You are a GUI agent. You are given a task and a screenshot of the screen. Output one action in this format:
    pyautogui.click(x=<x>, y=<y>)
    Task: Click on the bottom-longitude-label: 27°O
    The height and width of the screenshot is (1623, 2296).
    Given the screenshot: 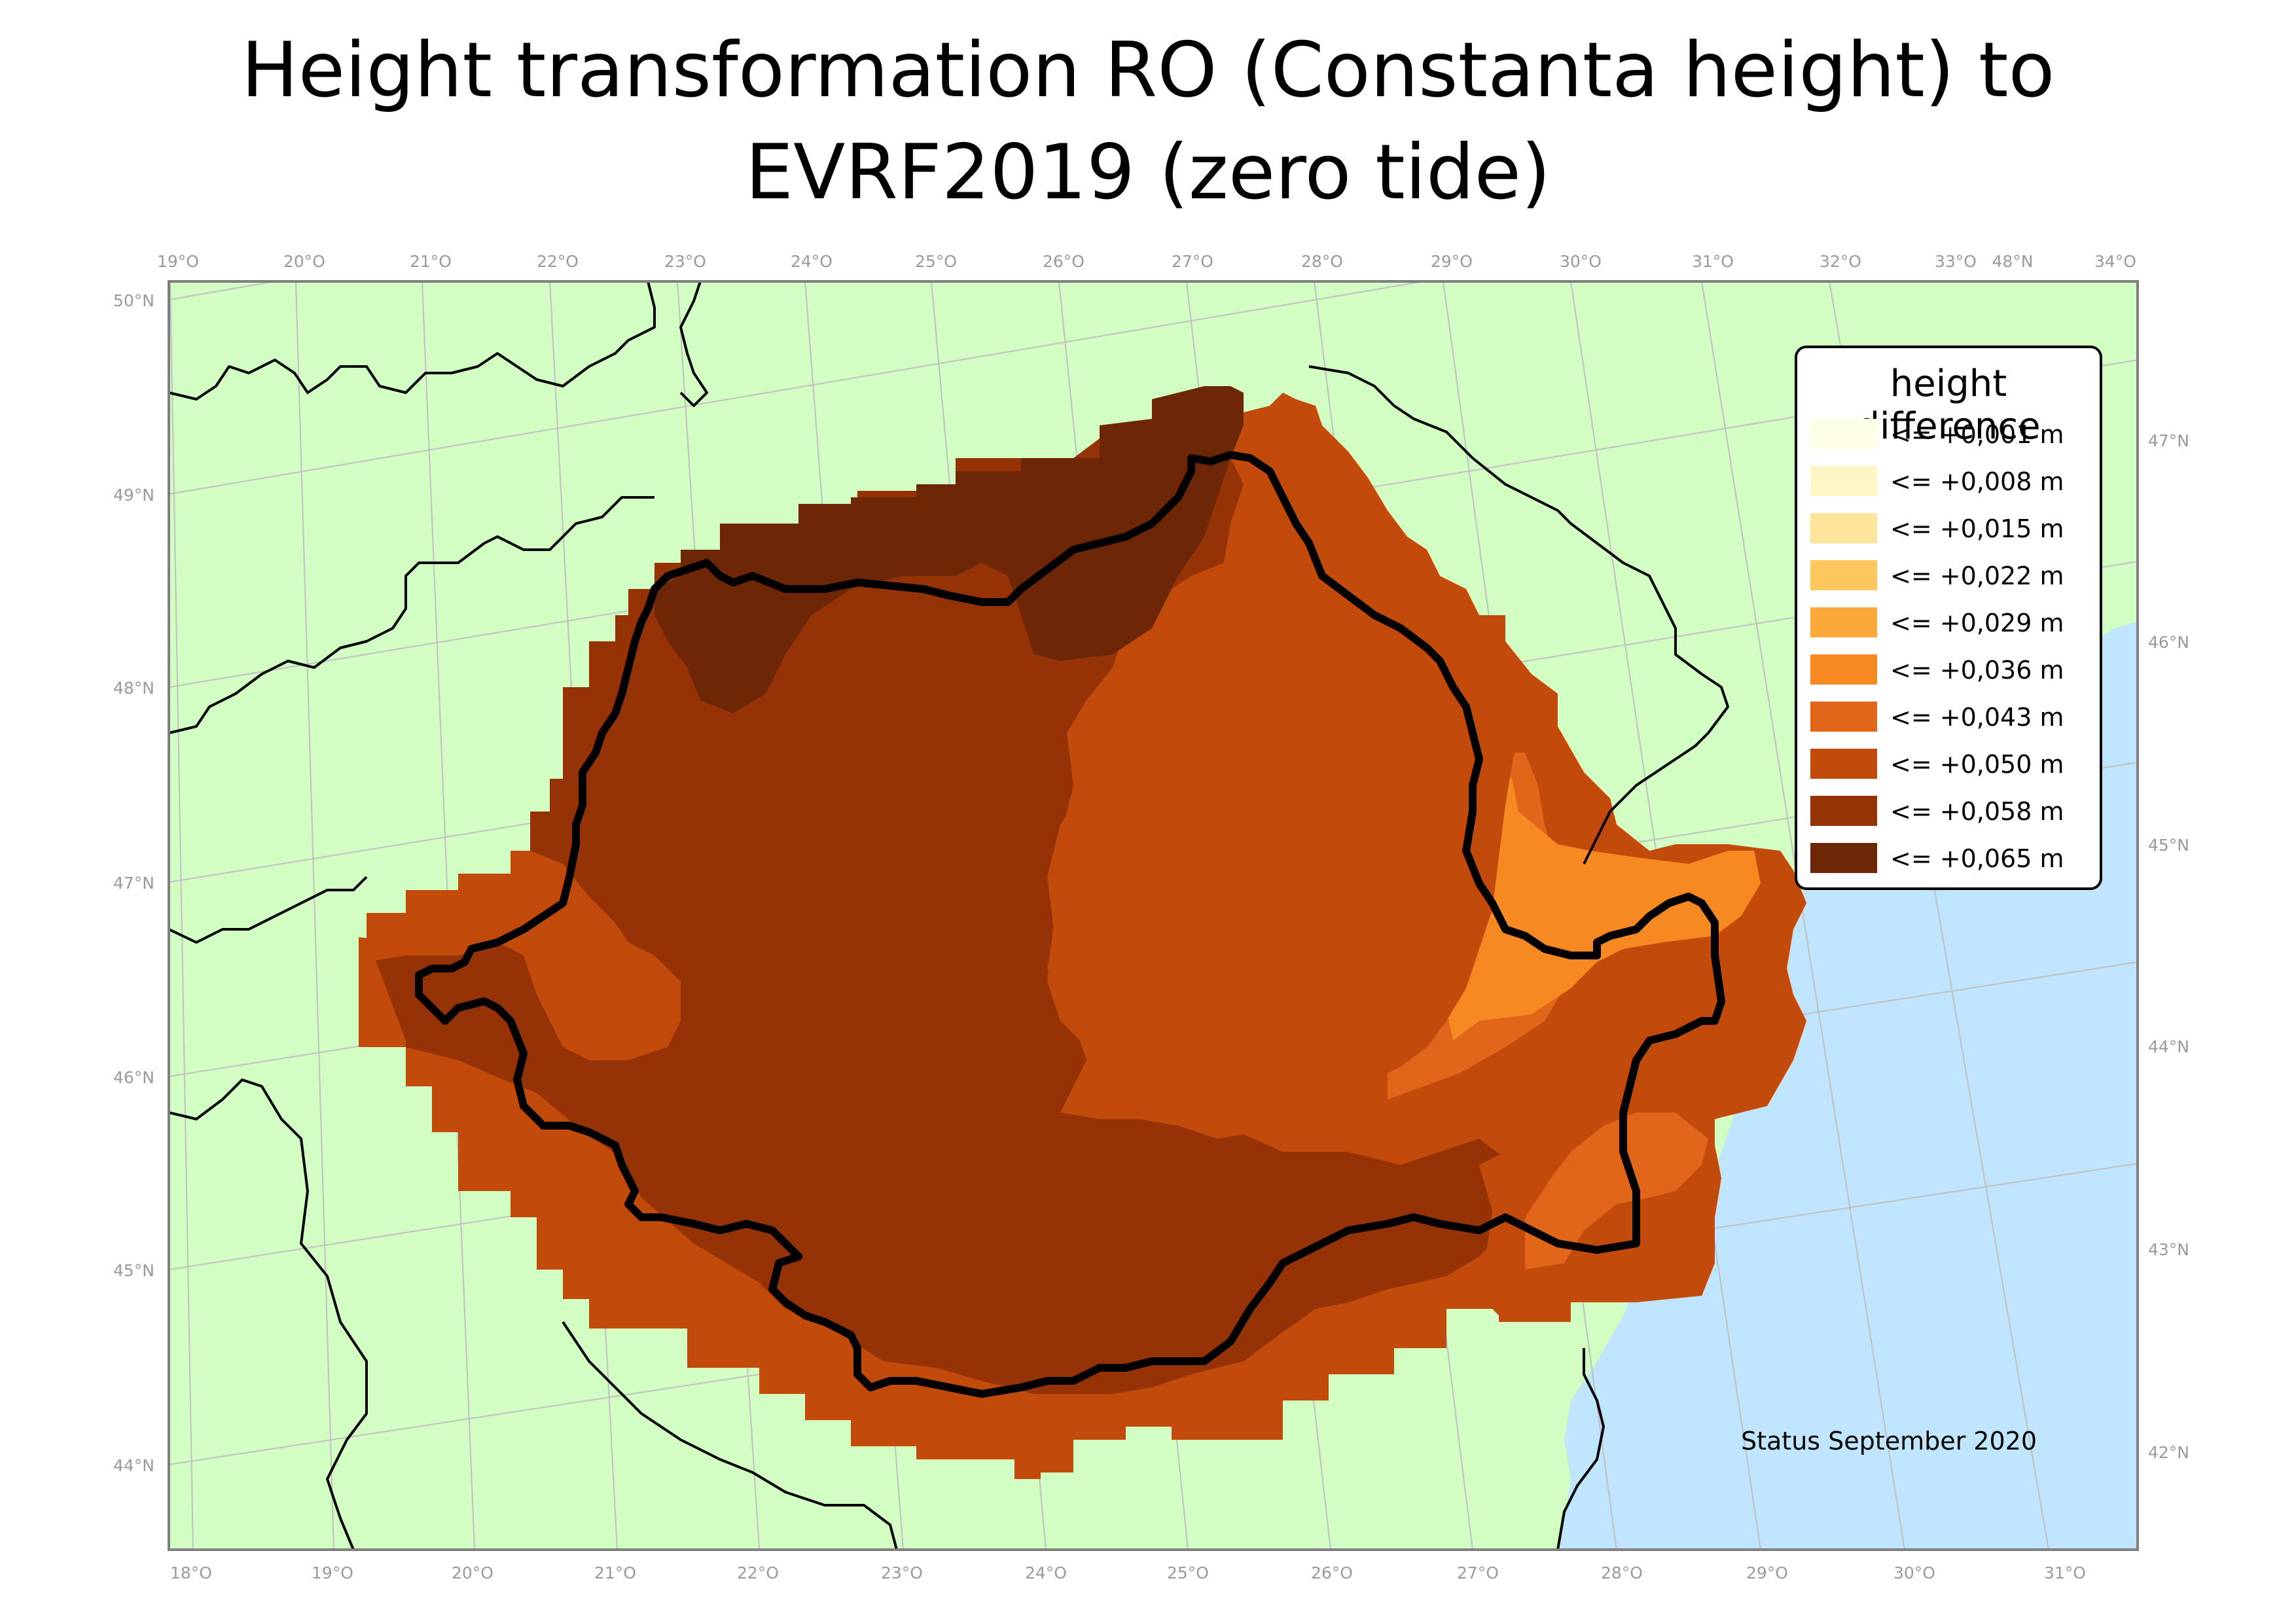 What is the action you would take?
    pyautogui.click(x=1478, y=1573)
    